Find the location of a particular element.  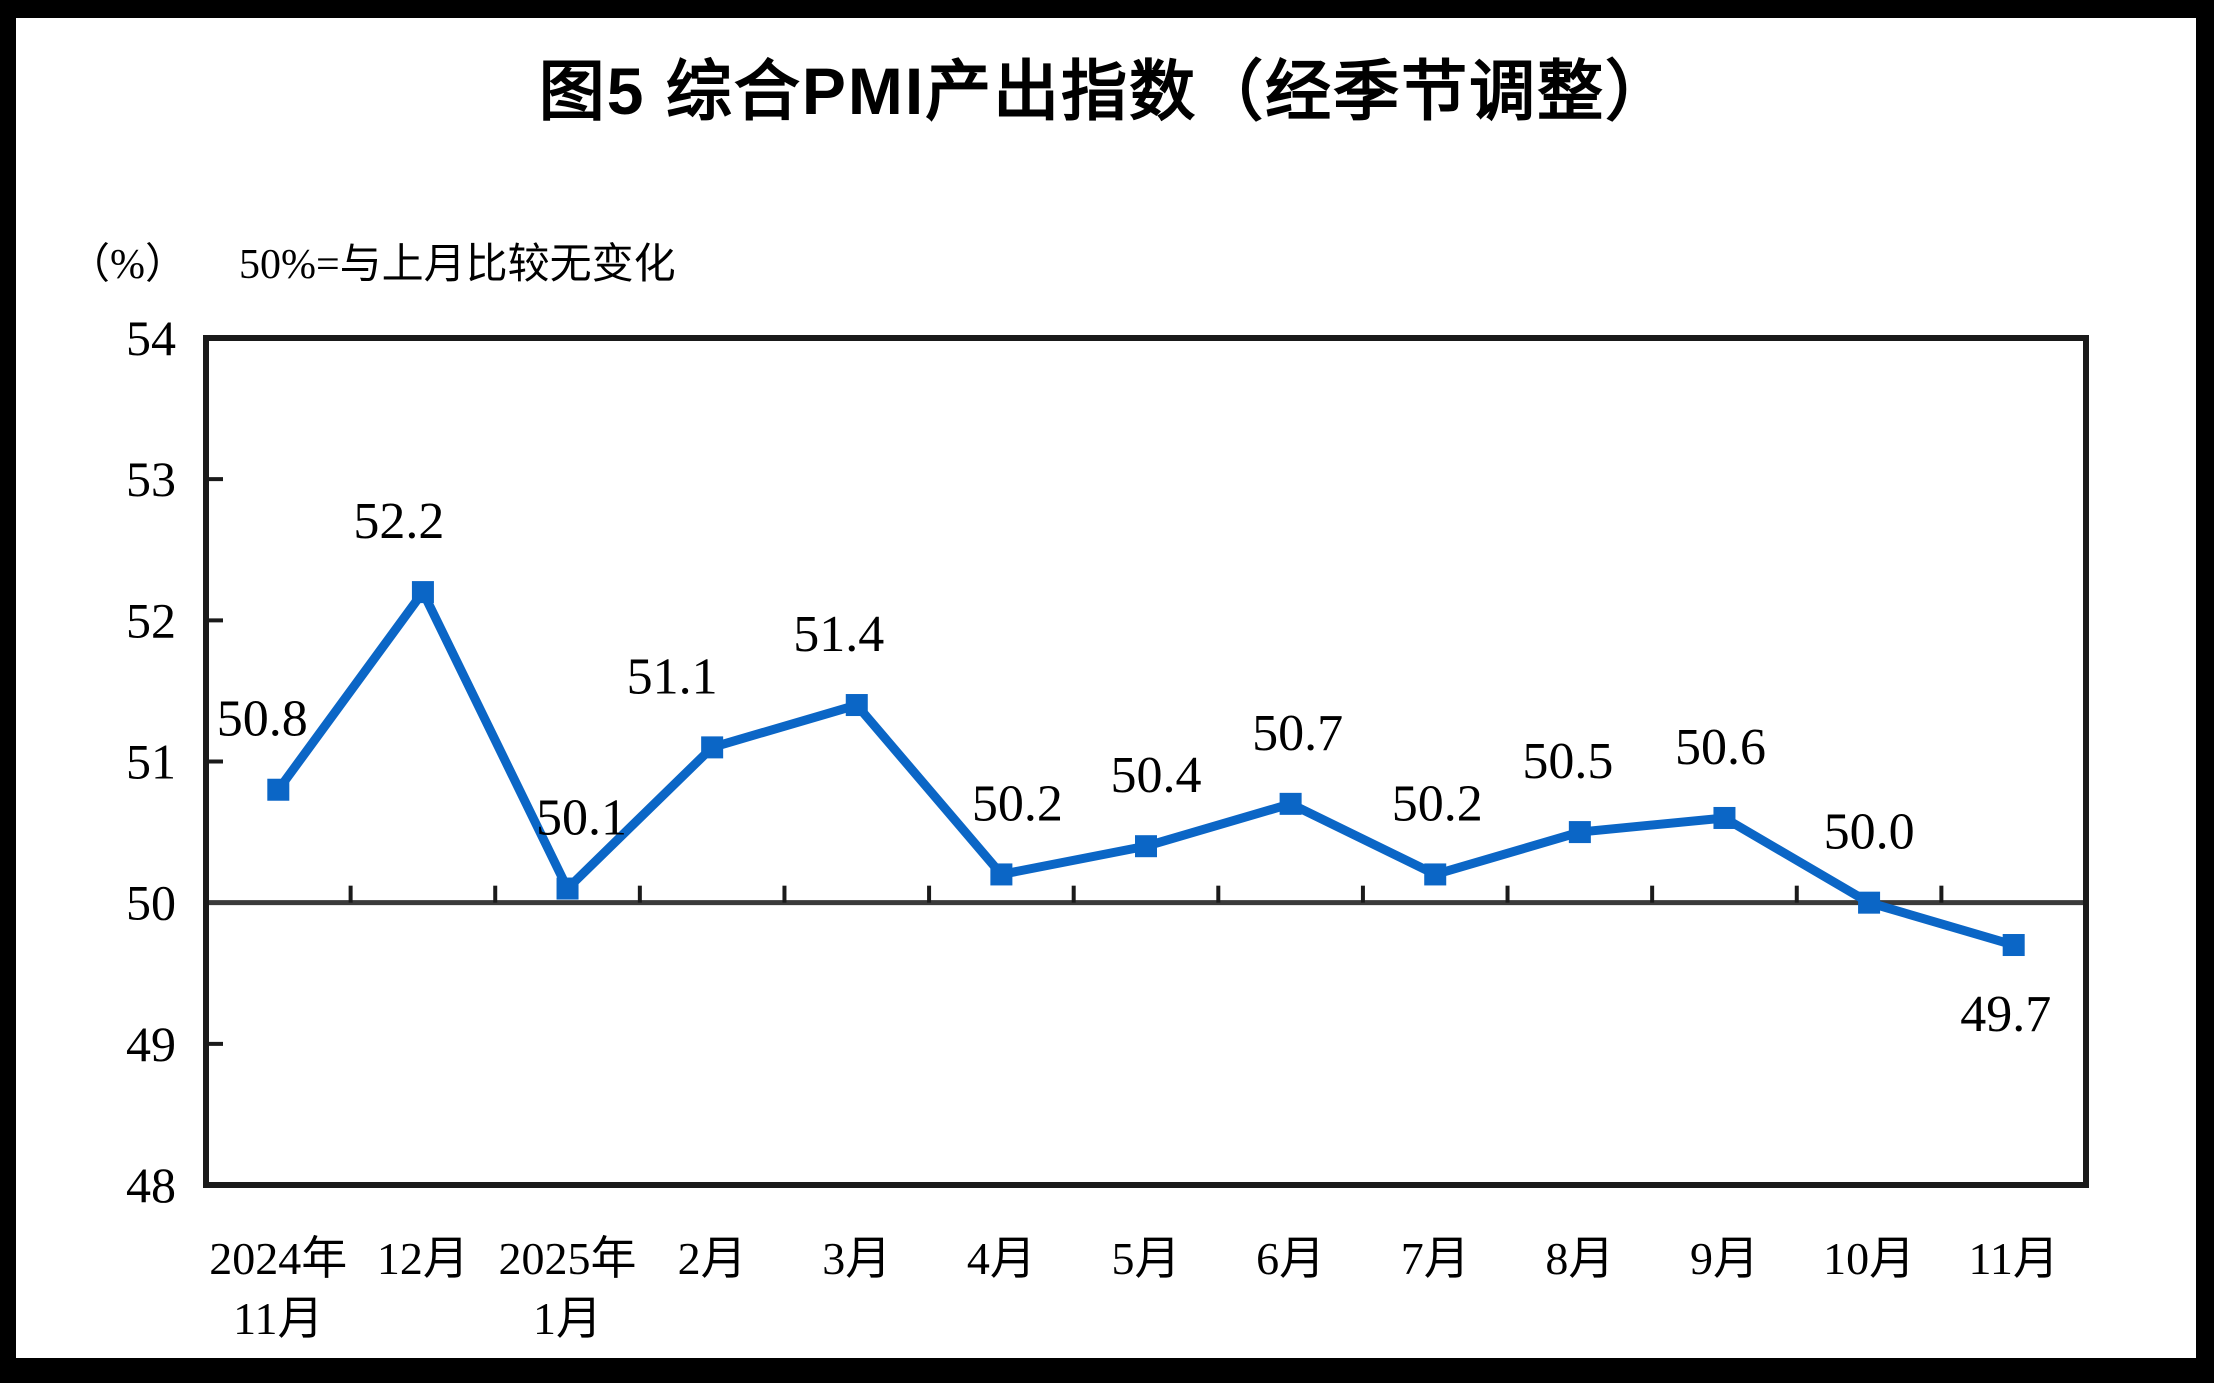

x-axis-label: 6月 is located at coordinates (1290, 1258).